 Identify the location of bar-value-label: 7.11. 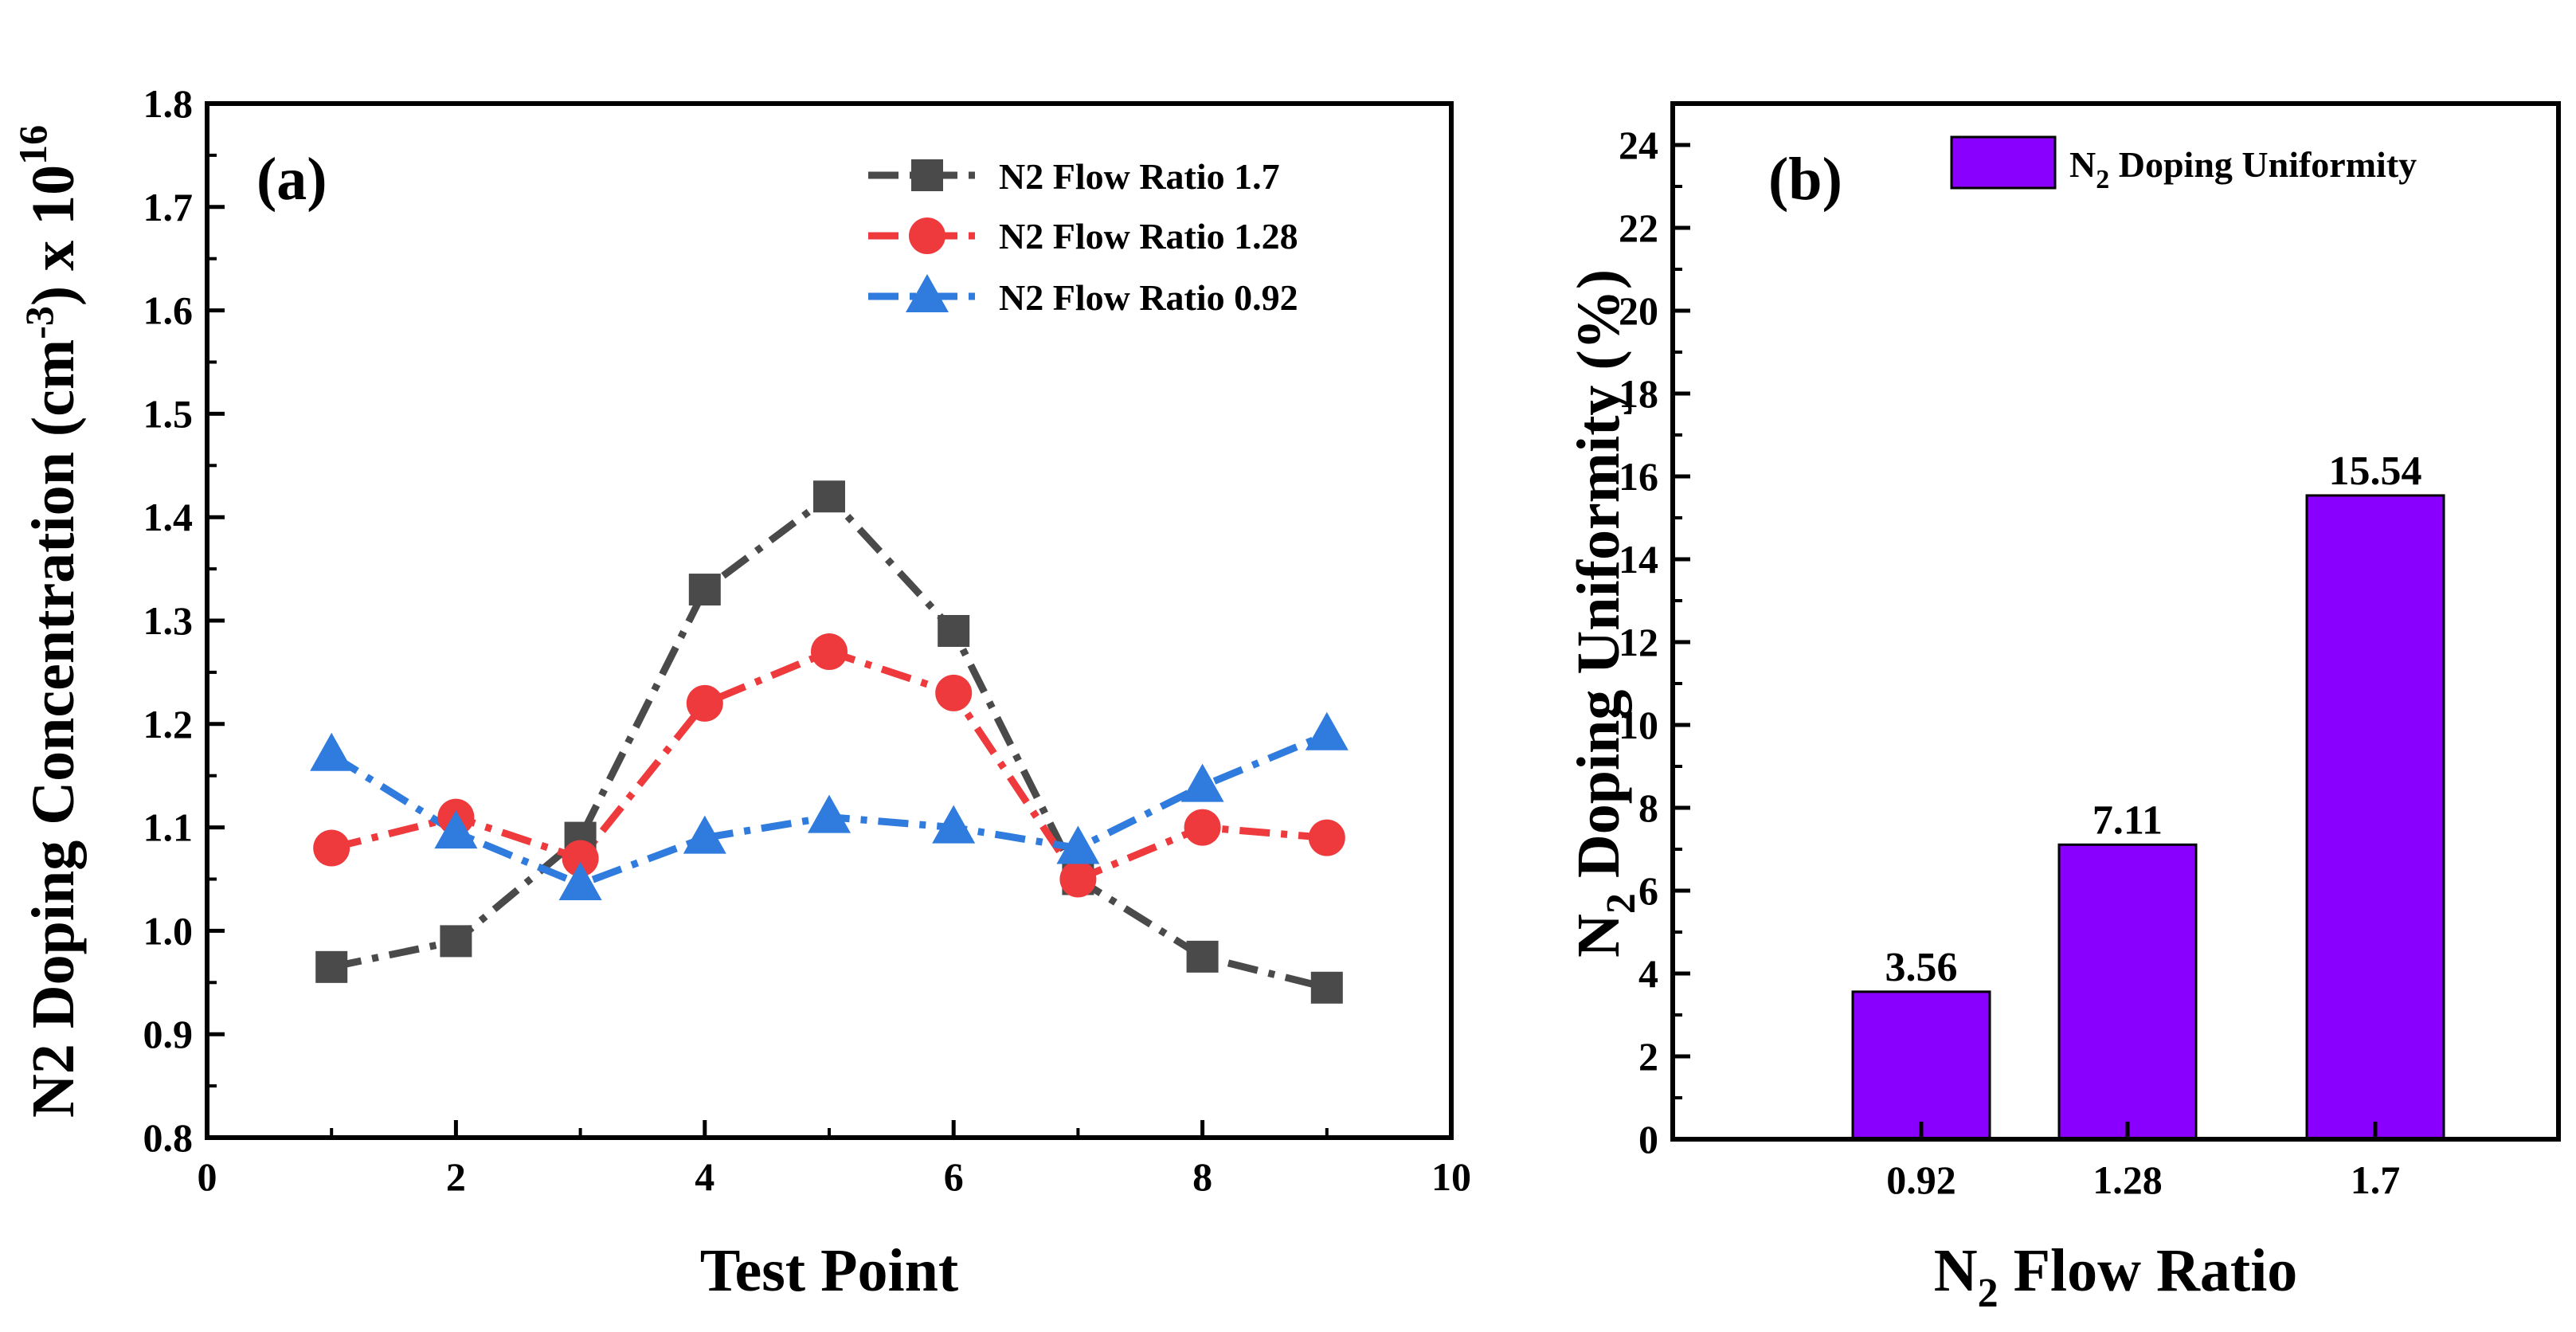
(2128, 820).